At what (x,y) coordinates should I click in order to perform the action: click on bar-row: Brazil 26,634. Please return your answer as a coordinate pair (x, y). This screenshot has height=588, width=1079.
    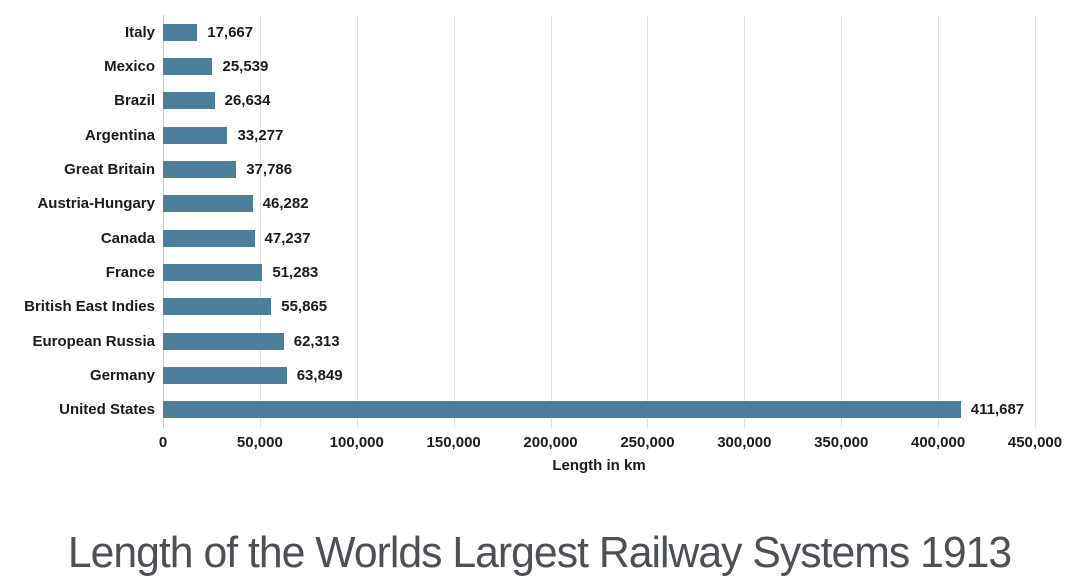
    Looking at the image, I should click on (539, 101).